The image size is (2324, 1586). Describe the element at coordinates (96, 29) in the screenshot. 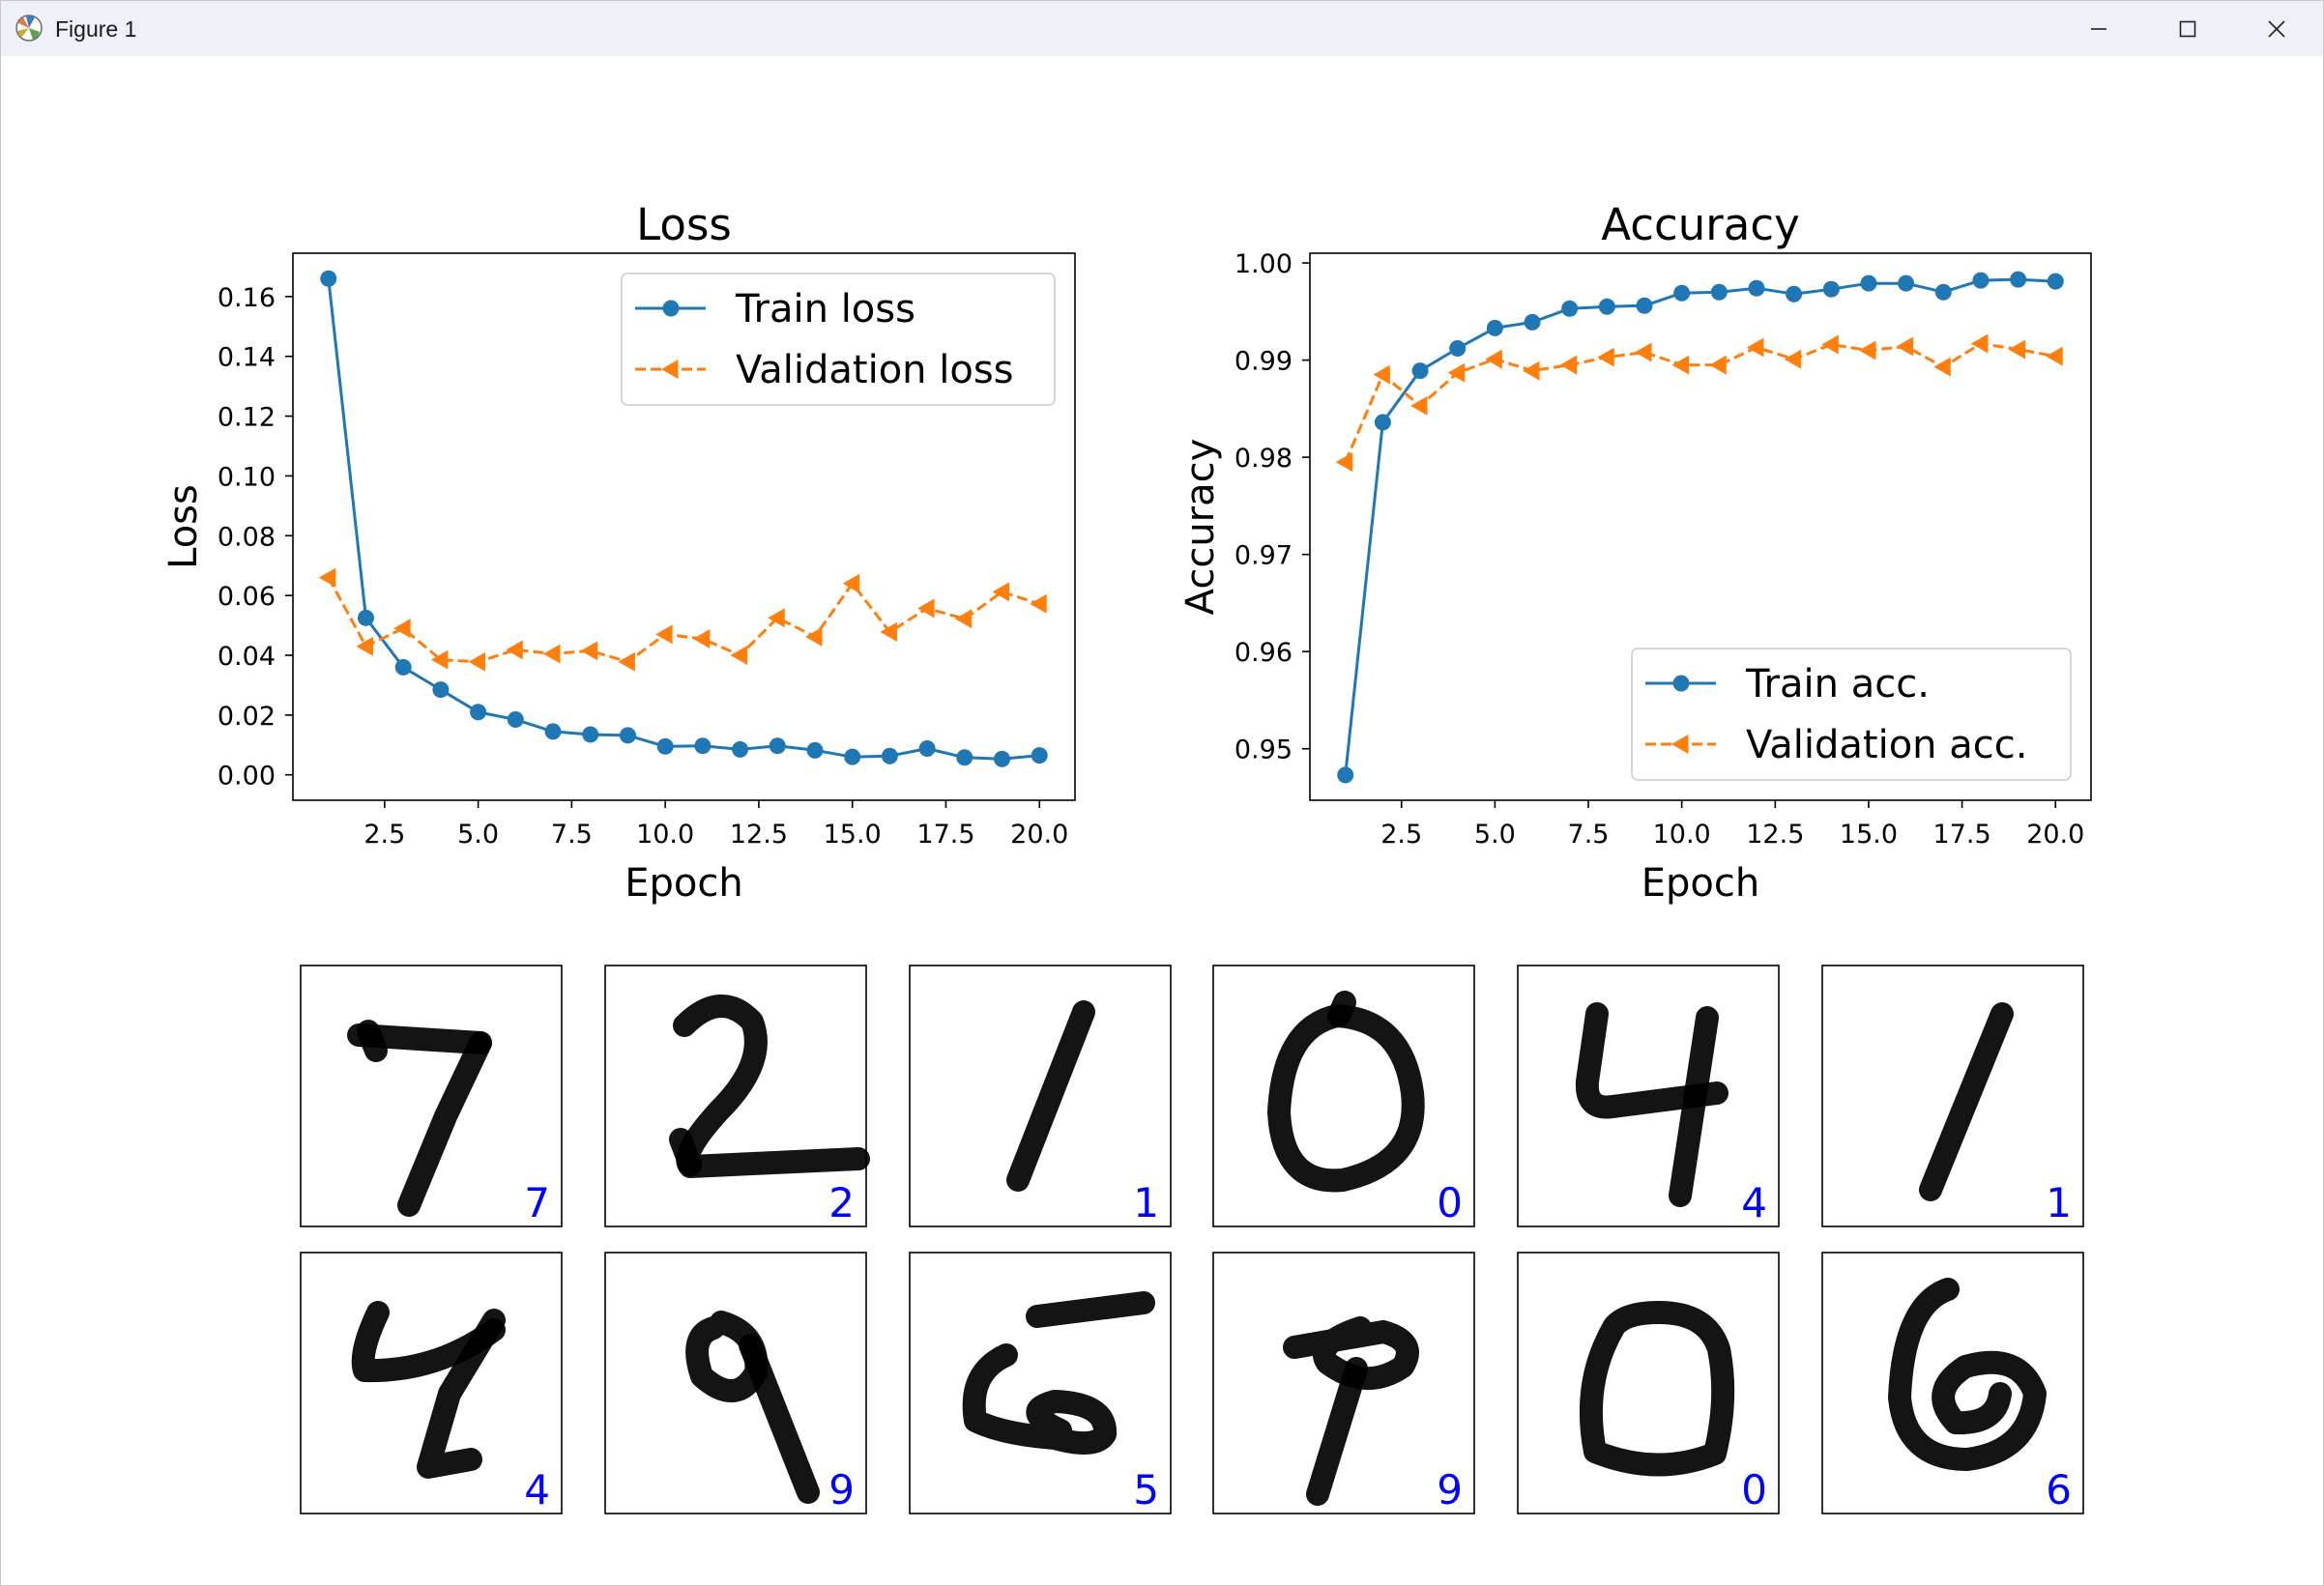

I see `window-title: Figure 1` at that location.